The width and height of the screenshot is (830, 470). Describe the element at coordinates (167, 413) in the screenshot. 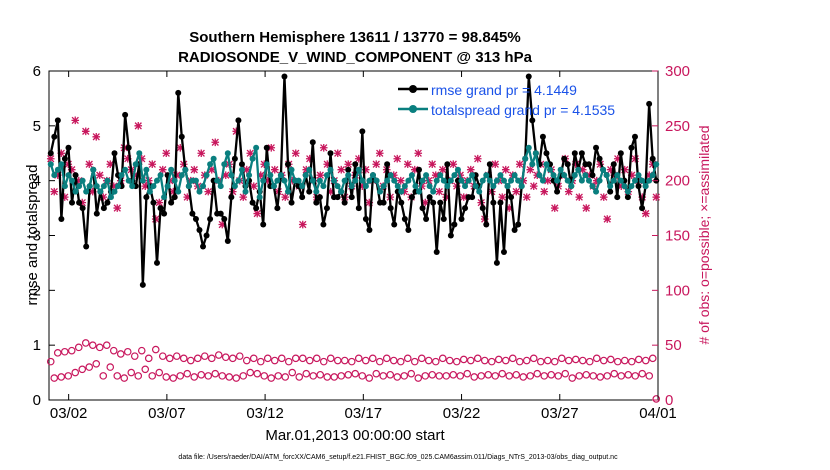

I see `x-tick-label: 03/07` at that location.